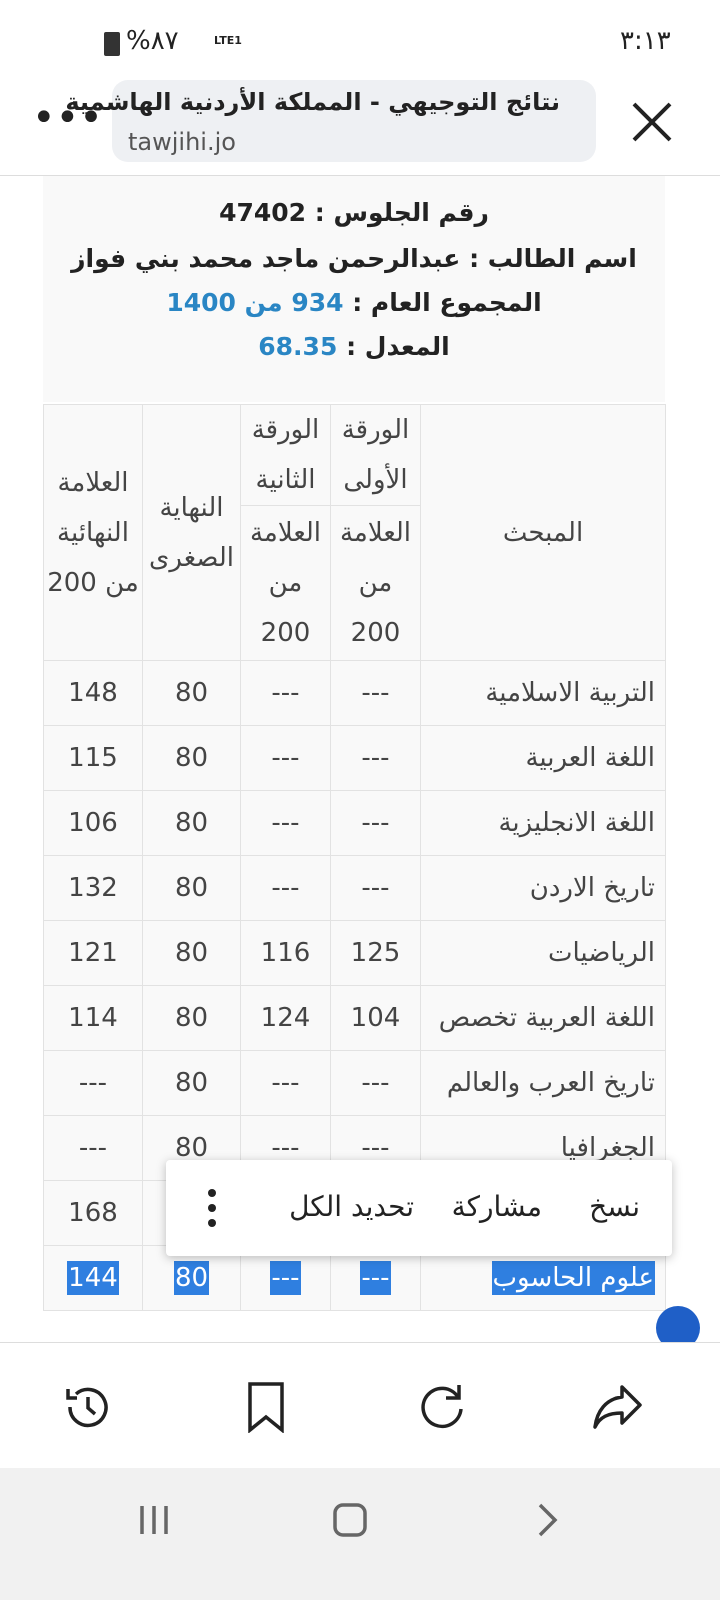 This screenshot has width=720, height=1600. What do you see at coordinates (360, 175) in the screenshot?
I see `divider` at bounding box center [360, 175].